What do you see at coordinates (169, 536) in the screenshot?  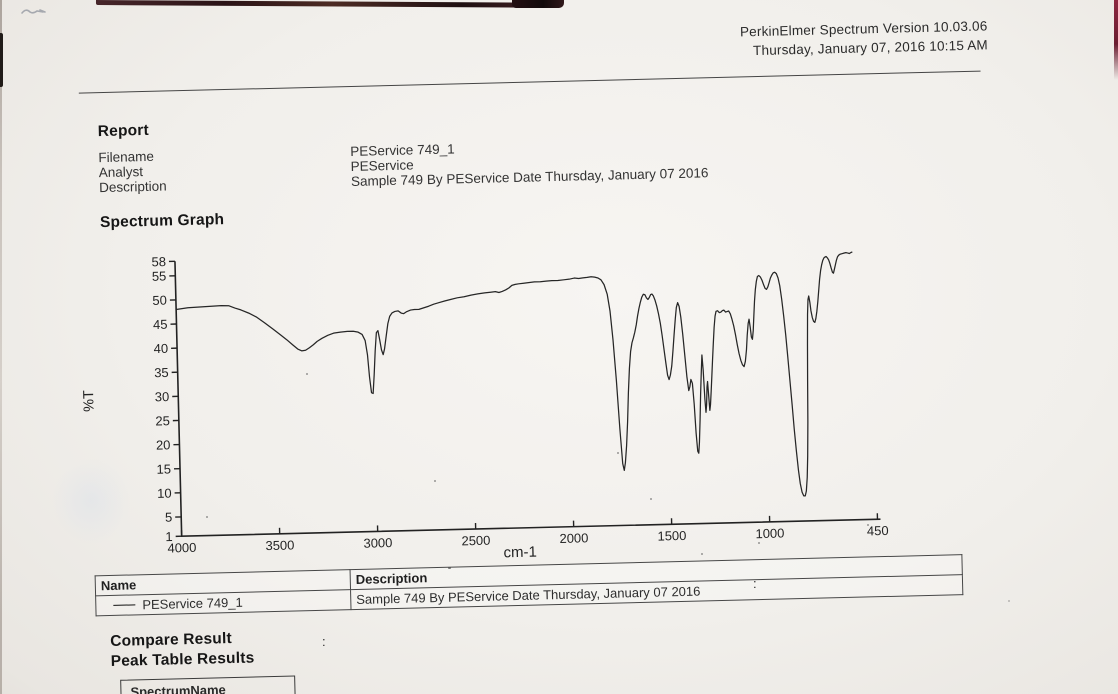 I see `svg-text: 1` at bounding box center [169, 536].